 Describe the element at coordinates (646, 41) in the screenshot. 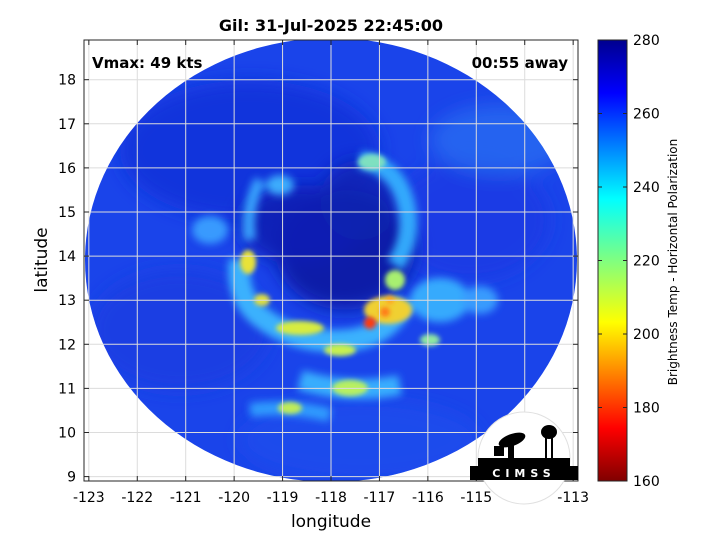

I see `colorbar-tick-label: 280` at that location.